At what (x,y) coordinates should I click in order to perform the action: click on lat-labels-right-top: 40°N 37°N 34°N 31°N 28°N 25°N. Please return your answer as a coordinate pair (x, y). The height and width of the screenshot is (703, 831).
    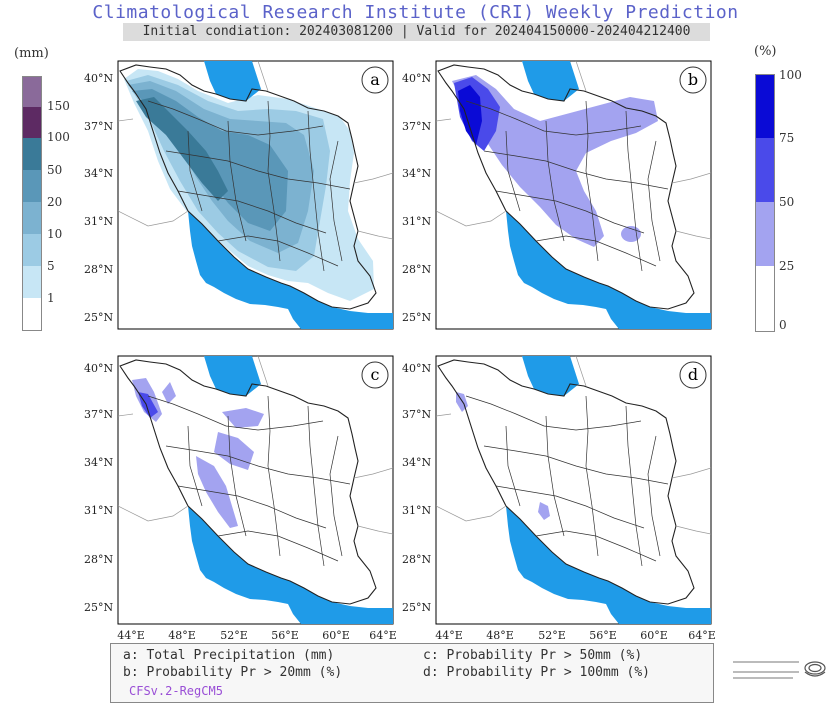
    Looking at the image, I should click on (416, 198).